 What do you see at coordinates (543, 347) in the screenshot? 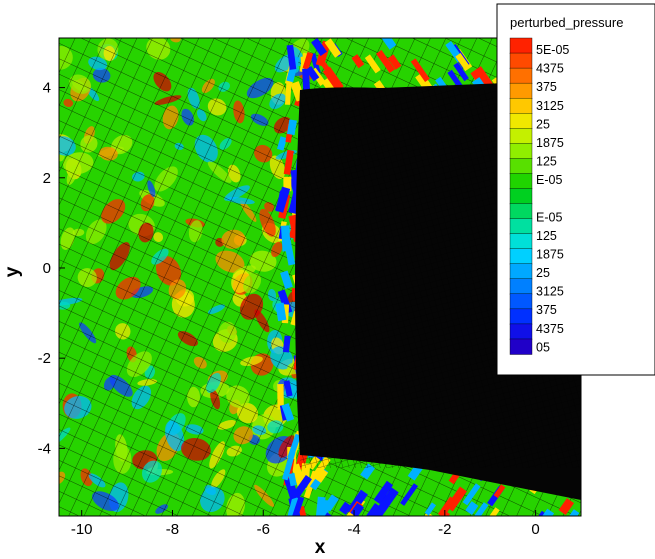
I see `legend-label: 05` at bounding box center [543, 347].